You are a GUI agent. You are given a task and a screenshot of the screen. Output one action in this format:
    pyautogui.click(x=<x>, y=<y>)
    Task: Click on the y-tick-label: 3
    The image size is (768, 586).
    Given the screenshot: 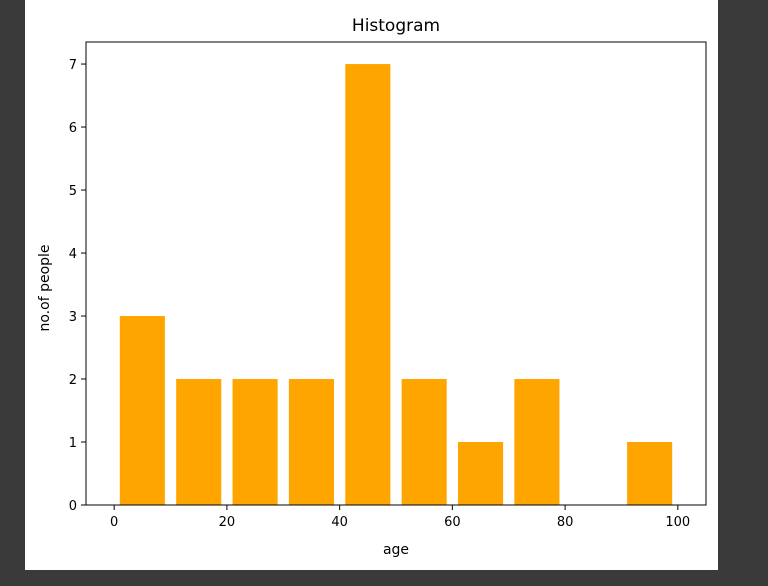 What is the action you would take?
    pyautogui.click(x=73, y=317)
    